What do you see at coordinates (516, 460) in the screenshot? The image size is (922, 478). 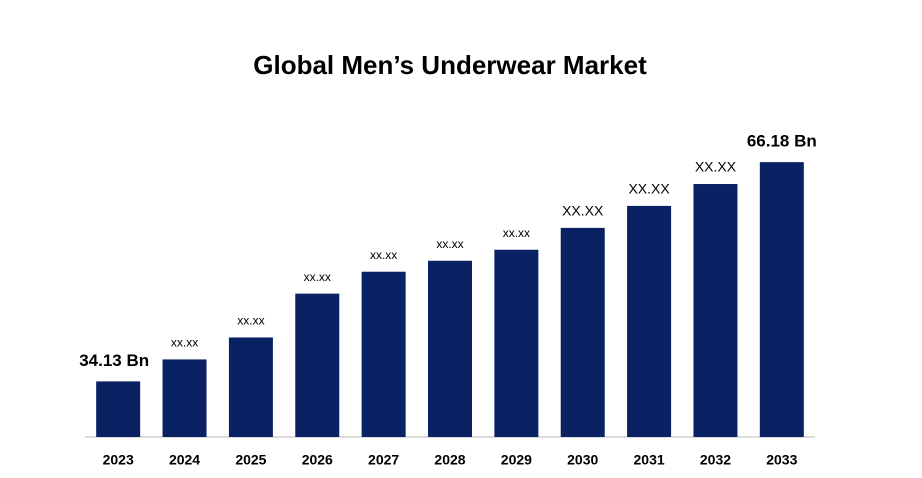 I see `x-tick-label: 2029` at bounding box center [516, 460].